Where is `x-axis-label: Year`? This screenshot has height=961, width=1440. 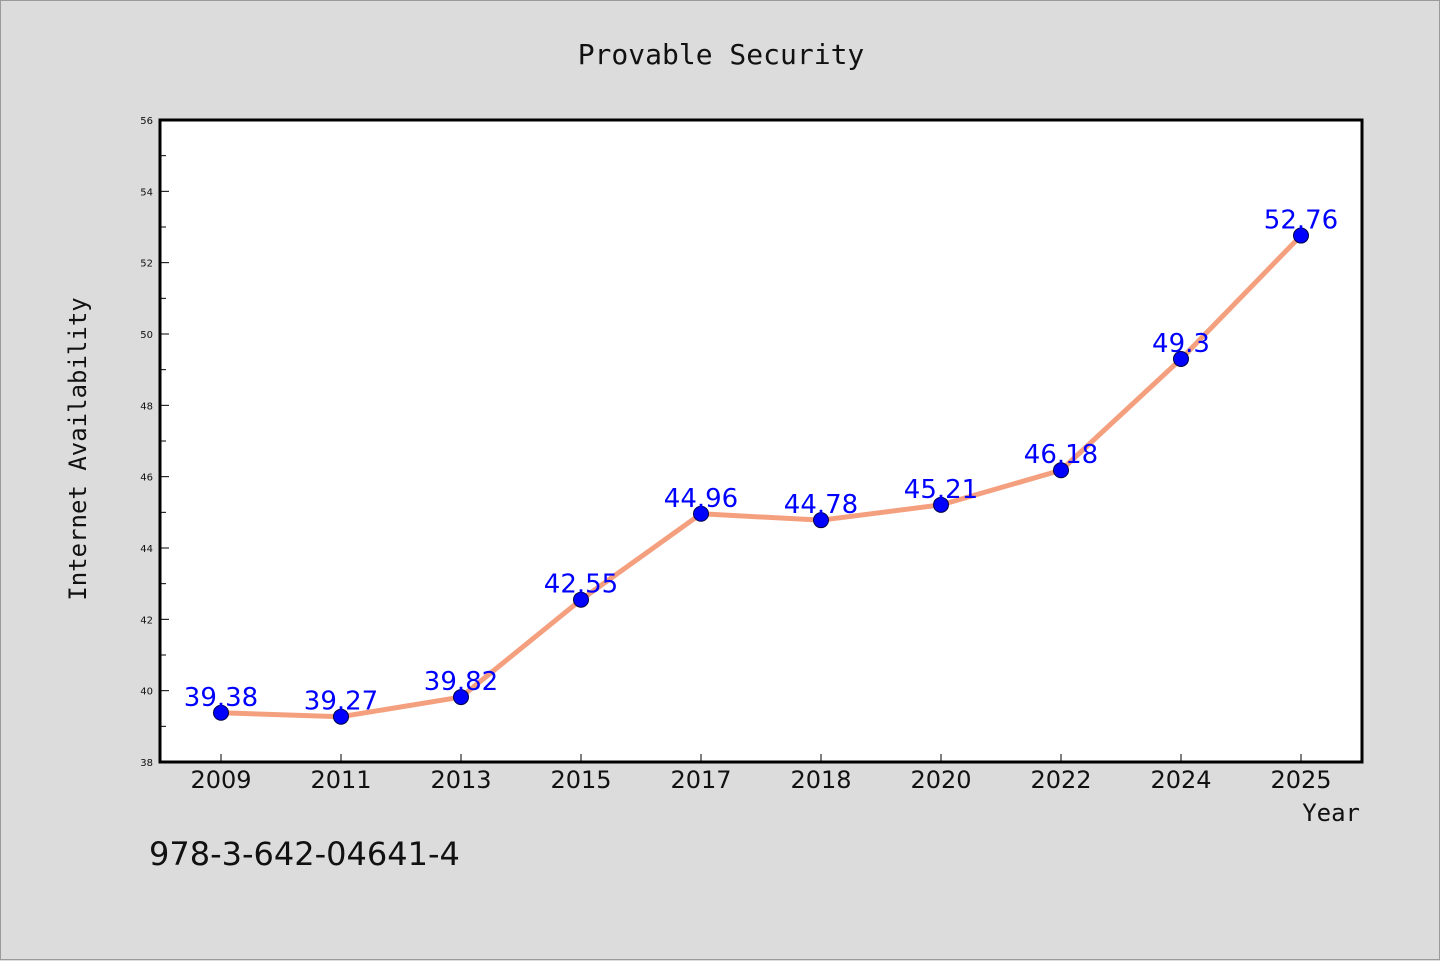
x-axis-label: Year is located at coordinates (1331, 813).